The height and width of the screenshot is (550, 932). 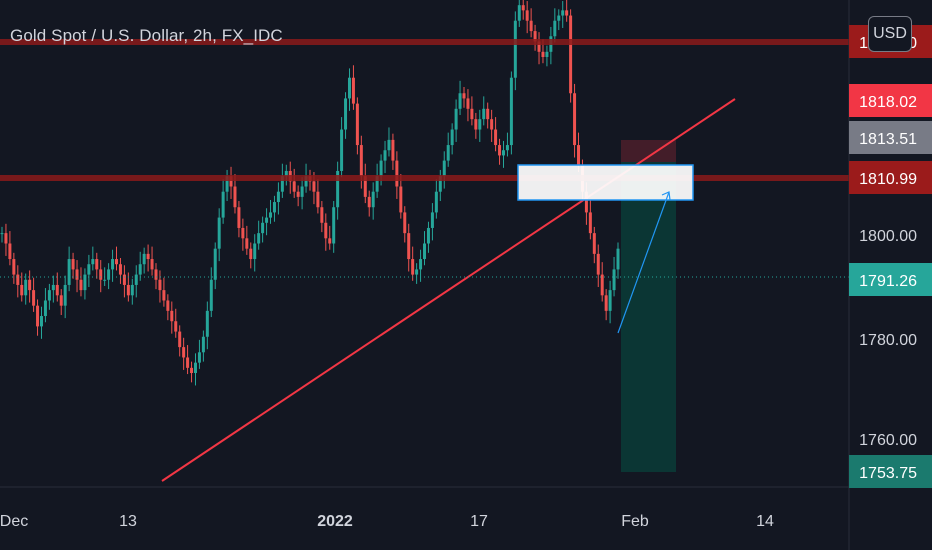 What do you see at coordinates (605, 182) in the screenshot?
I see `highlight-box` at bounding box center [605, 182].